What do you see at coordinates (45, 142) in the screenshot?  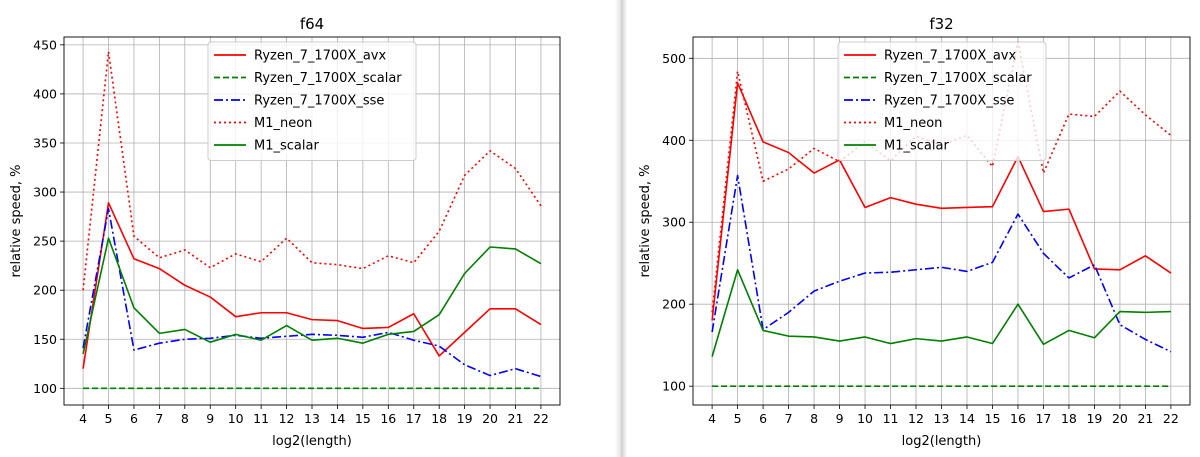 I see `y-tick-label: 350` at bounding box center [45, 142].